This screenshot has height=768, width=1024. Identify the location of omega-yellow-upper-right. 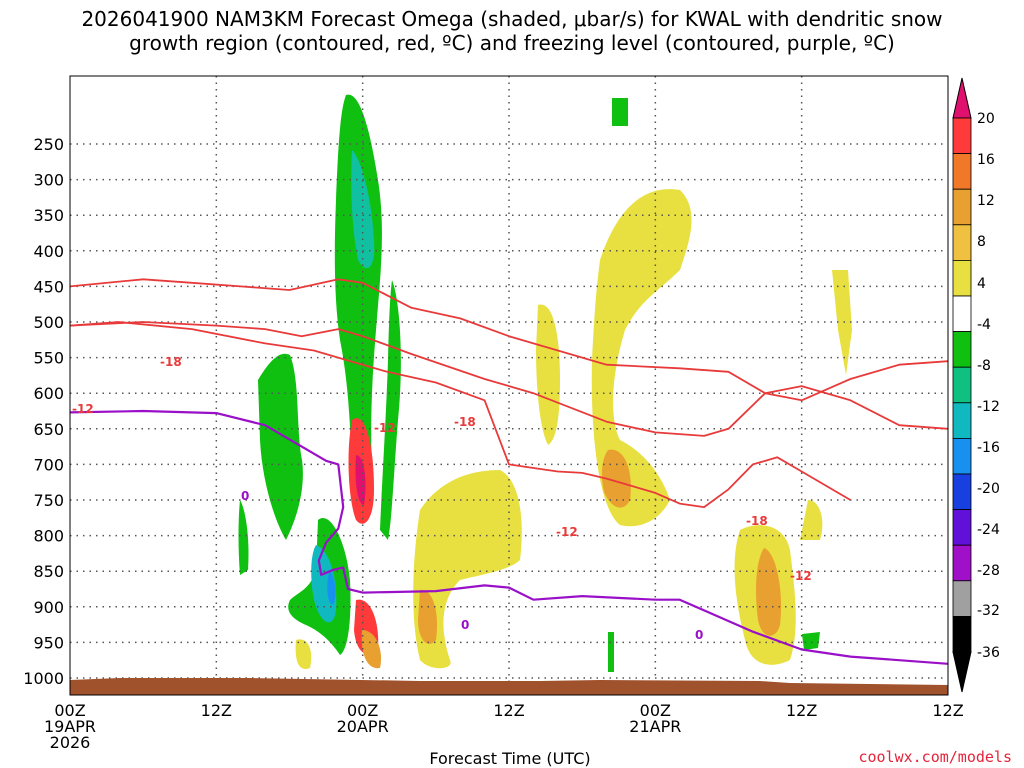
(842, 322).